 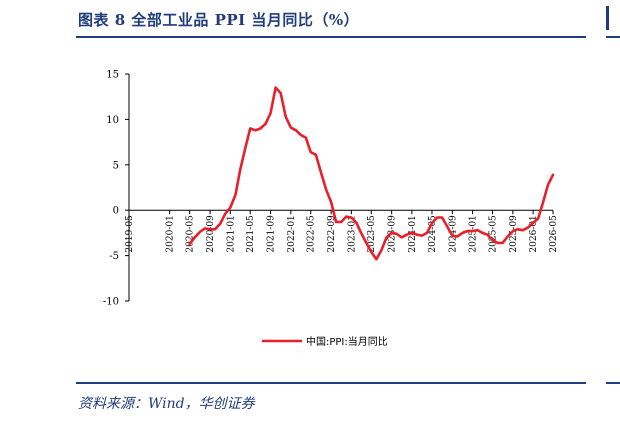 What do you see at coordinates (219, 20) in the screenshot?
I see `figure-title: 图表 8 全部工业品 PPI 当月同比（%）` at bounding box center [219, 20].